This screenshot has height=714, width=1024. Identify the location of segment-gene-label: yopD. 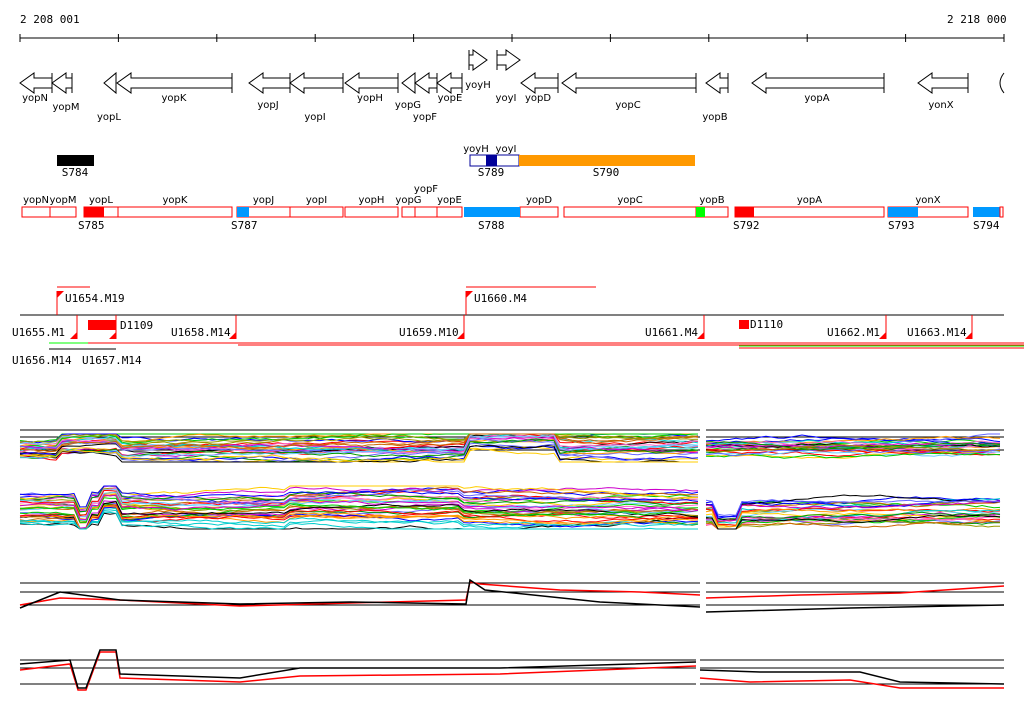
(539, 200).